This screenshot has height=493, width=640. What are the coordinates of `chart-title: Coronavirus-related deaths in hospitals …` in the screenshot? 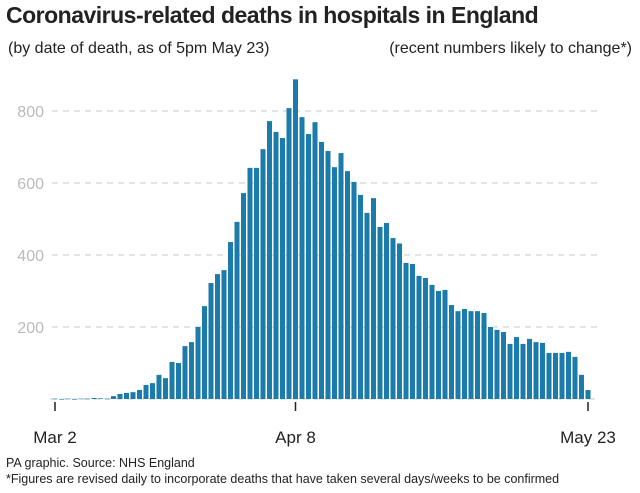 It's located at (272, 15).